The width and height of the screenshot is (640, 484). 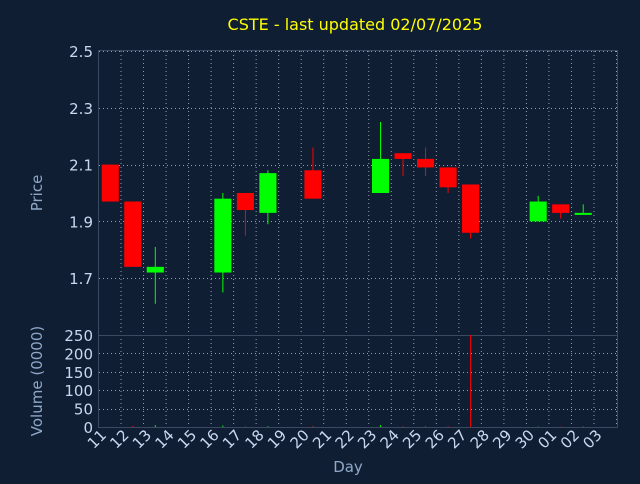 I want to click on price-tick-label: 2.5, so click(x=81, y=52).